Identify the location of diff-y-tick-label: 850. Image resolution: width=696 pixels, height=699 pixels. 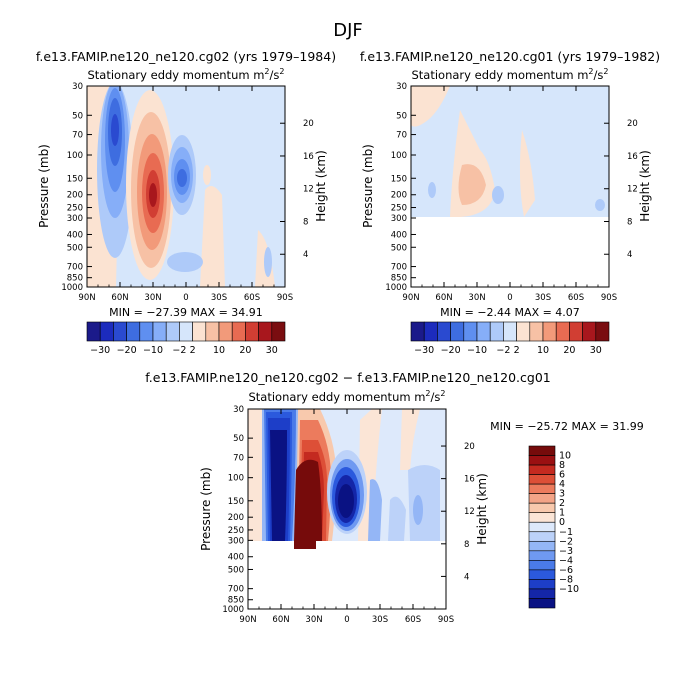
(236, 601).